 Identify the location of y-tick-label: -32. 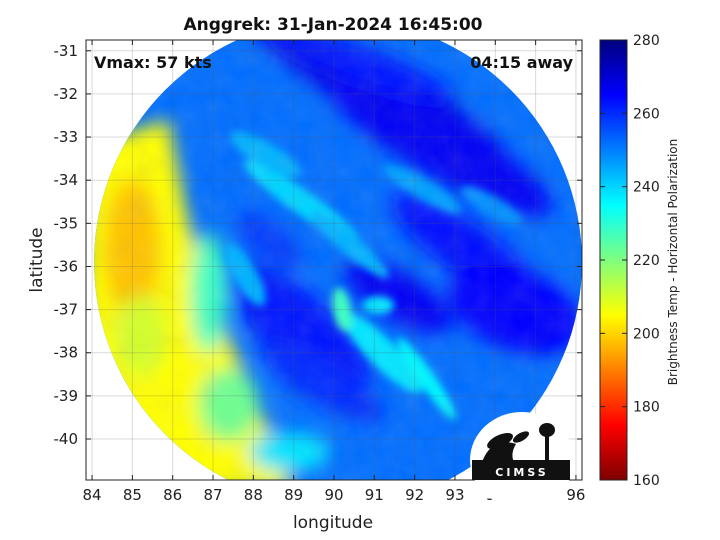
(66, 94).